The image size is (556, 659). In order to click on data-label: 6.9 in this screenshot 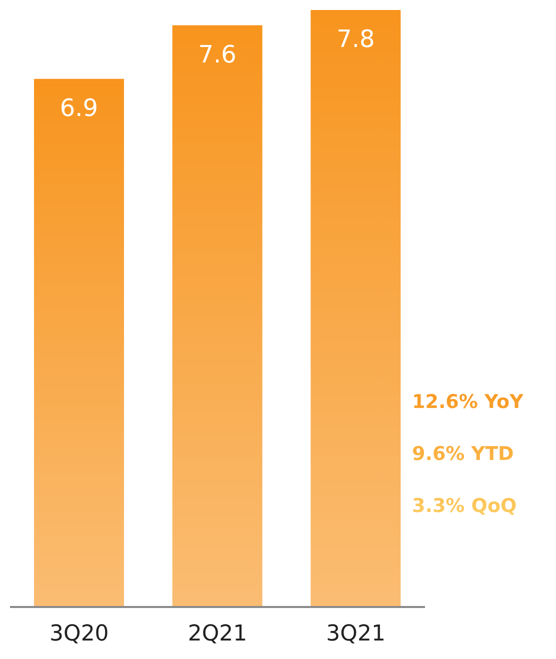, I will do `click(79, 108)`.